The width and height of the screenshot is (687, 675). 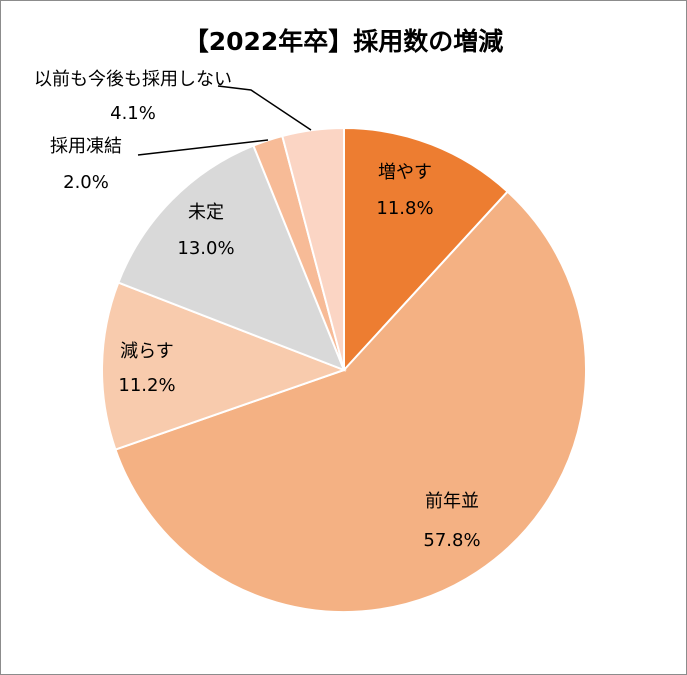 I want to click on slice-category-label: 増やす, so click(x=405, y=172).